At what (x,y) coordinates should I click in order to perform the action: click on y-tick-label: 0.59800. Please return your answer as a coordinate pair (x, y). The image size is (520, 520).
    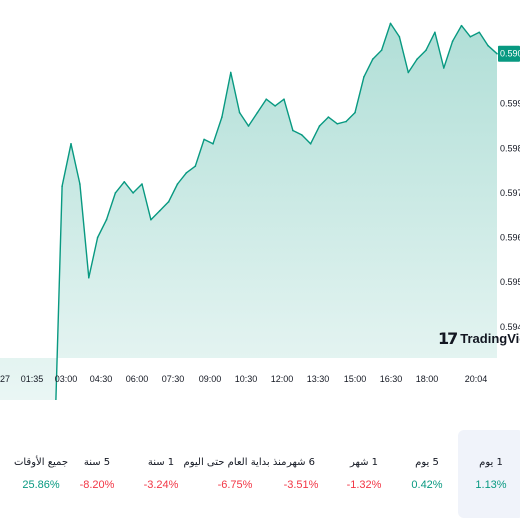
    Looking at the image, I should click on (510, 148).